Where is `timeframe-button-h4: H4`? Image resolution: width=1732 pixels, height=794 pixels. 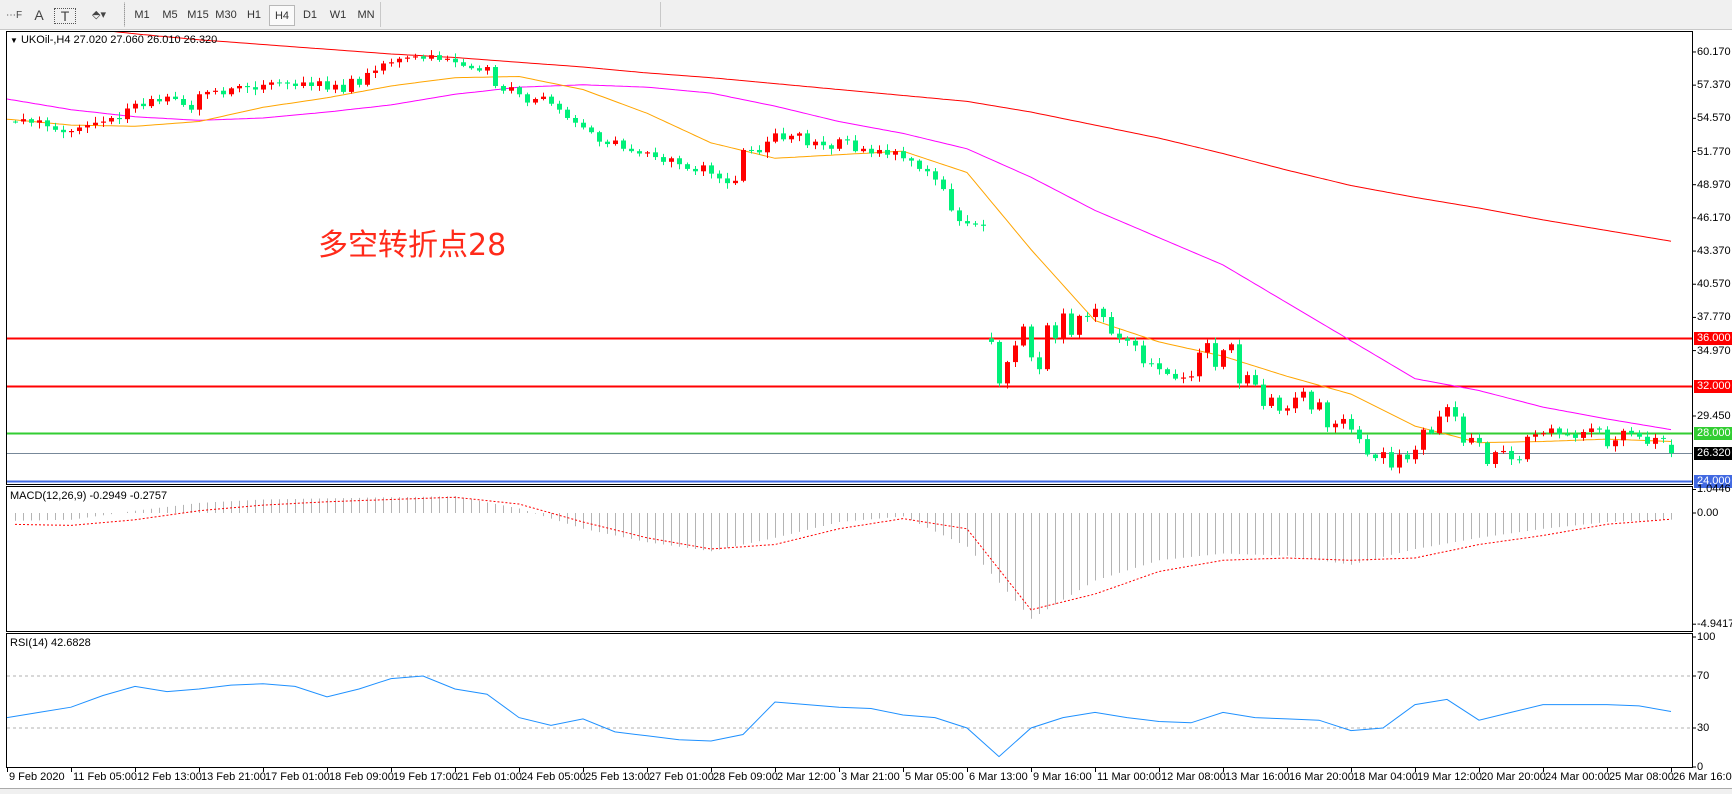 timeframe-button-h4: H4 is located at coordinates (282, 15).